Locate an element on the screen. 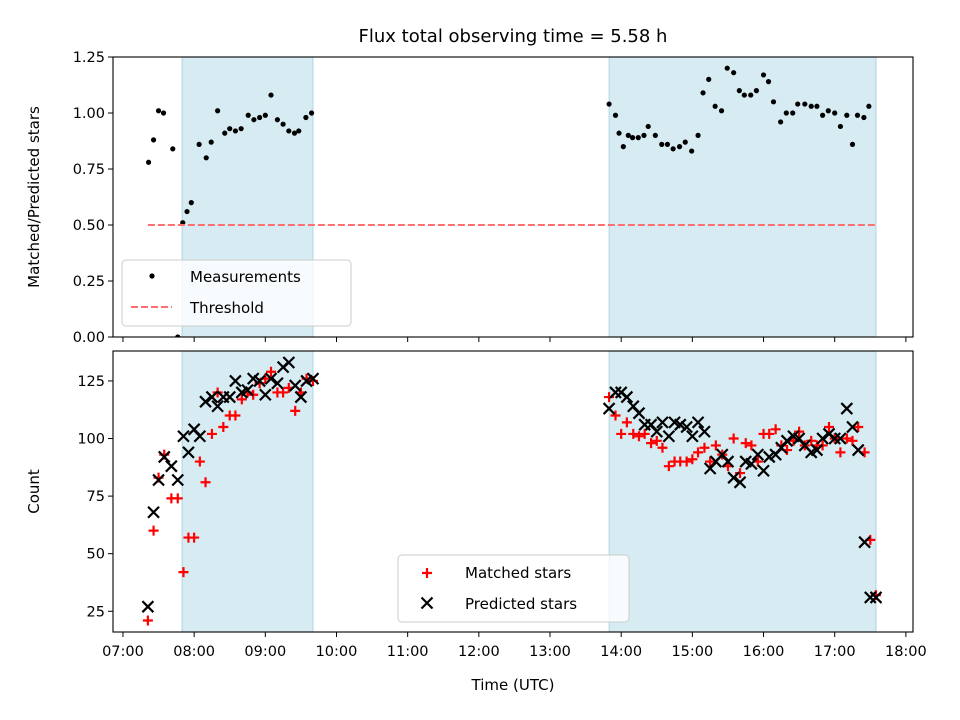 Image resolution: width=960 pixels, height=720 pixels. legend: Matched stars Predicted stars is located at coordinates (513, 588).